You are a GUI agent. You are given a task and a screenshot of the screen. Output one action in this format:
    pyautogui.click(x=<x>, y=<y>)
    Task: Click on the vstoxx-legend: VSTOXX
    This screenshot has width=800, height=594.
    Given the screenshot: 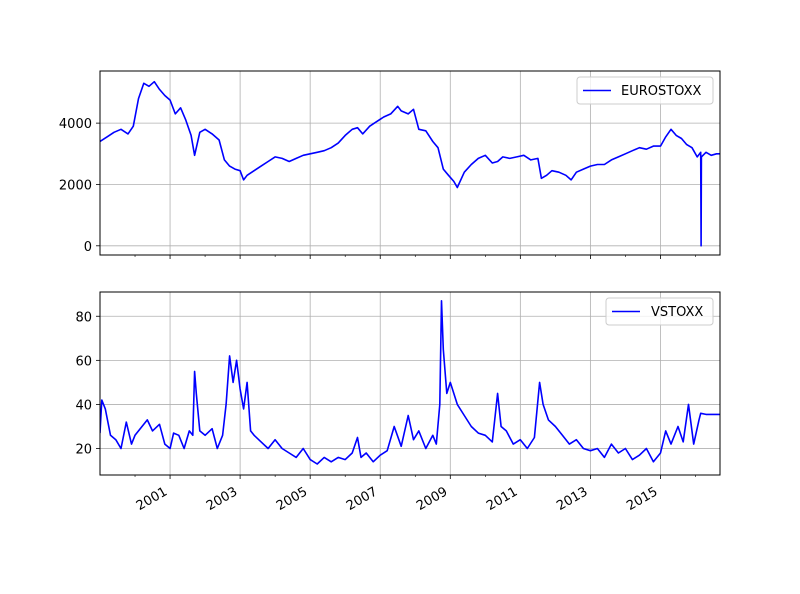 What is the action you would take?
    pyautogui.click(x=659, y=311)
    